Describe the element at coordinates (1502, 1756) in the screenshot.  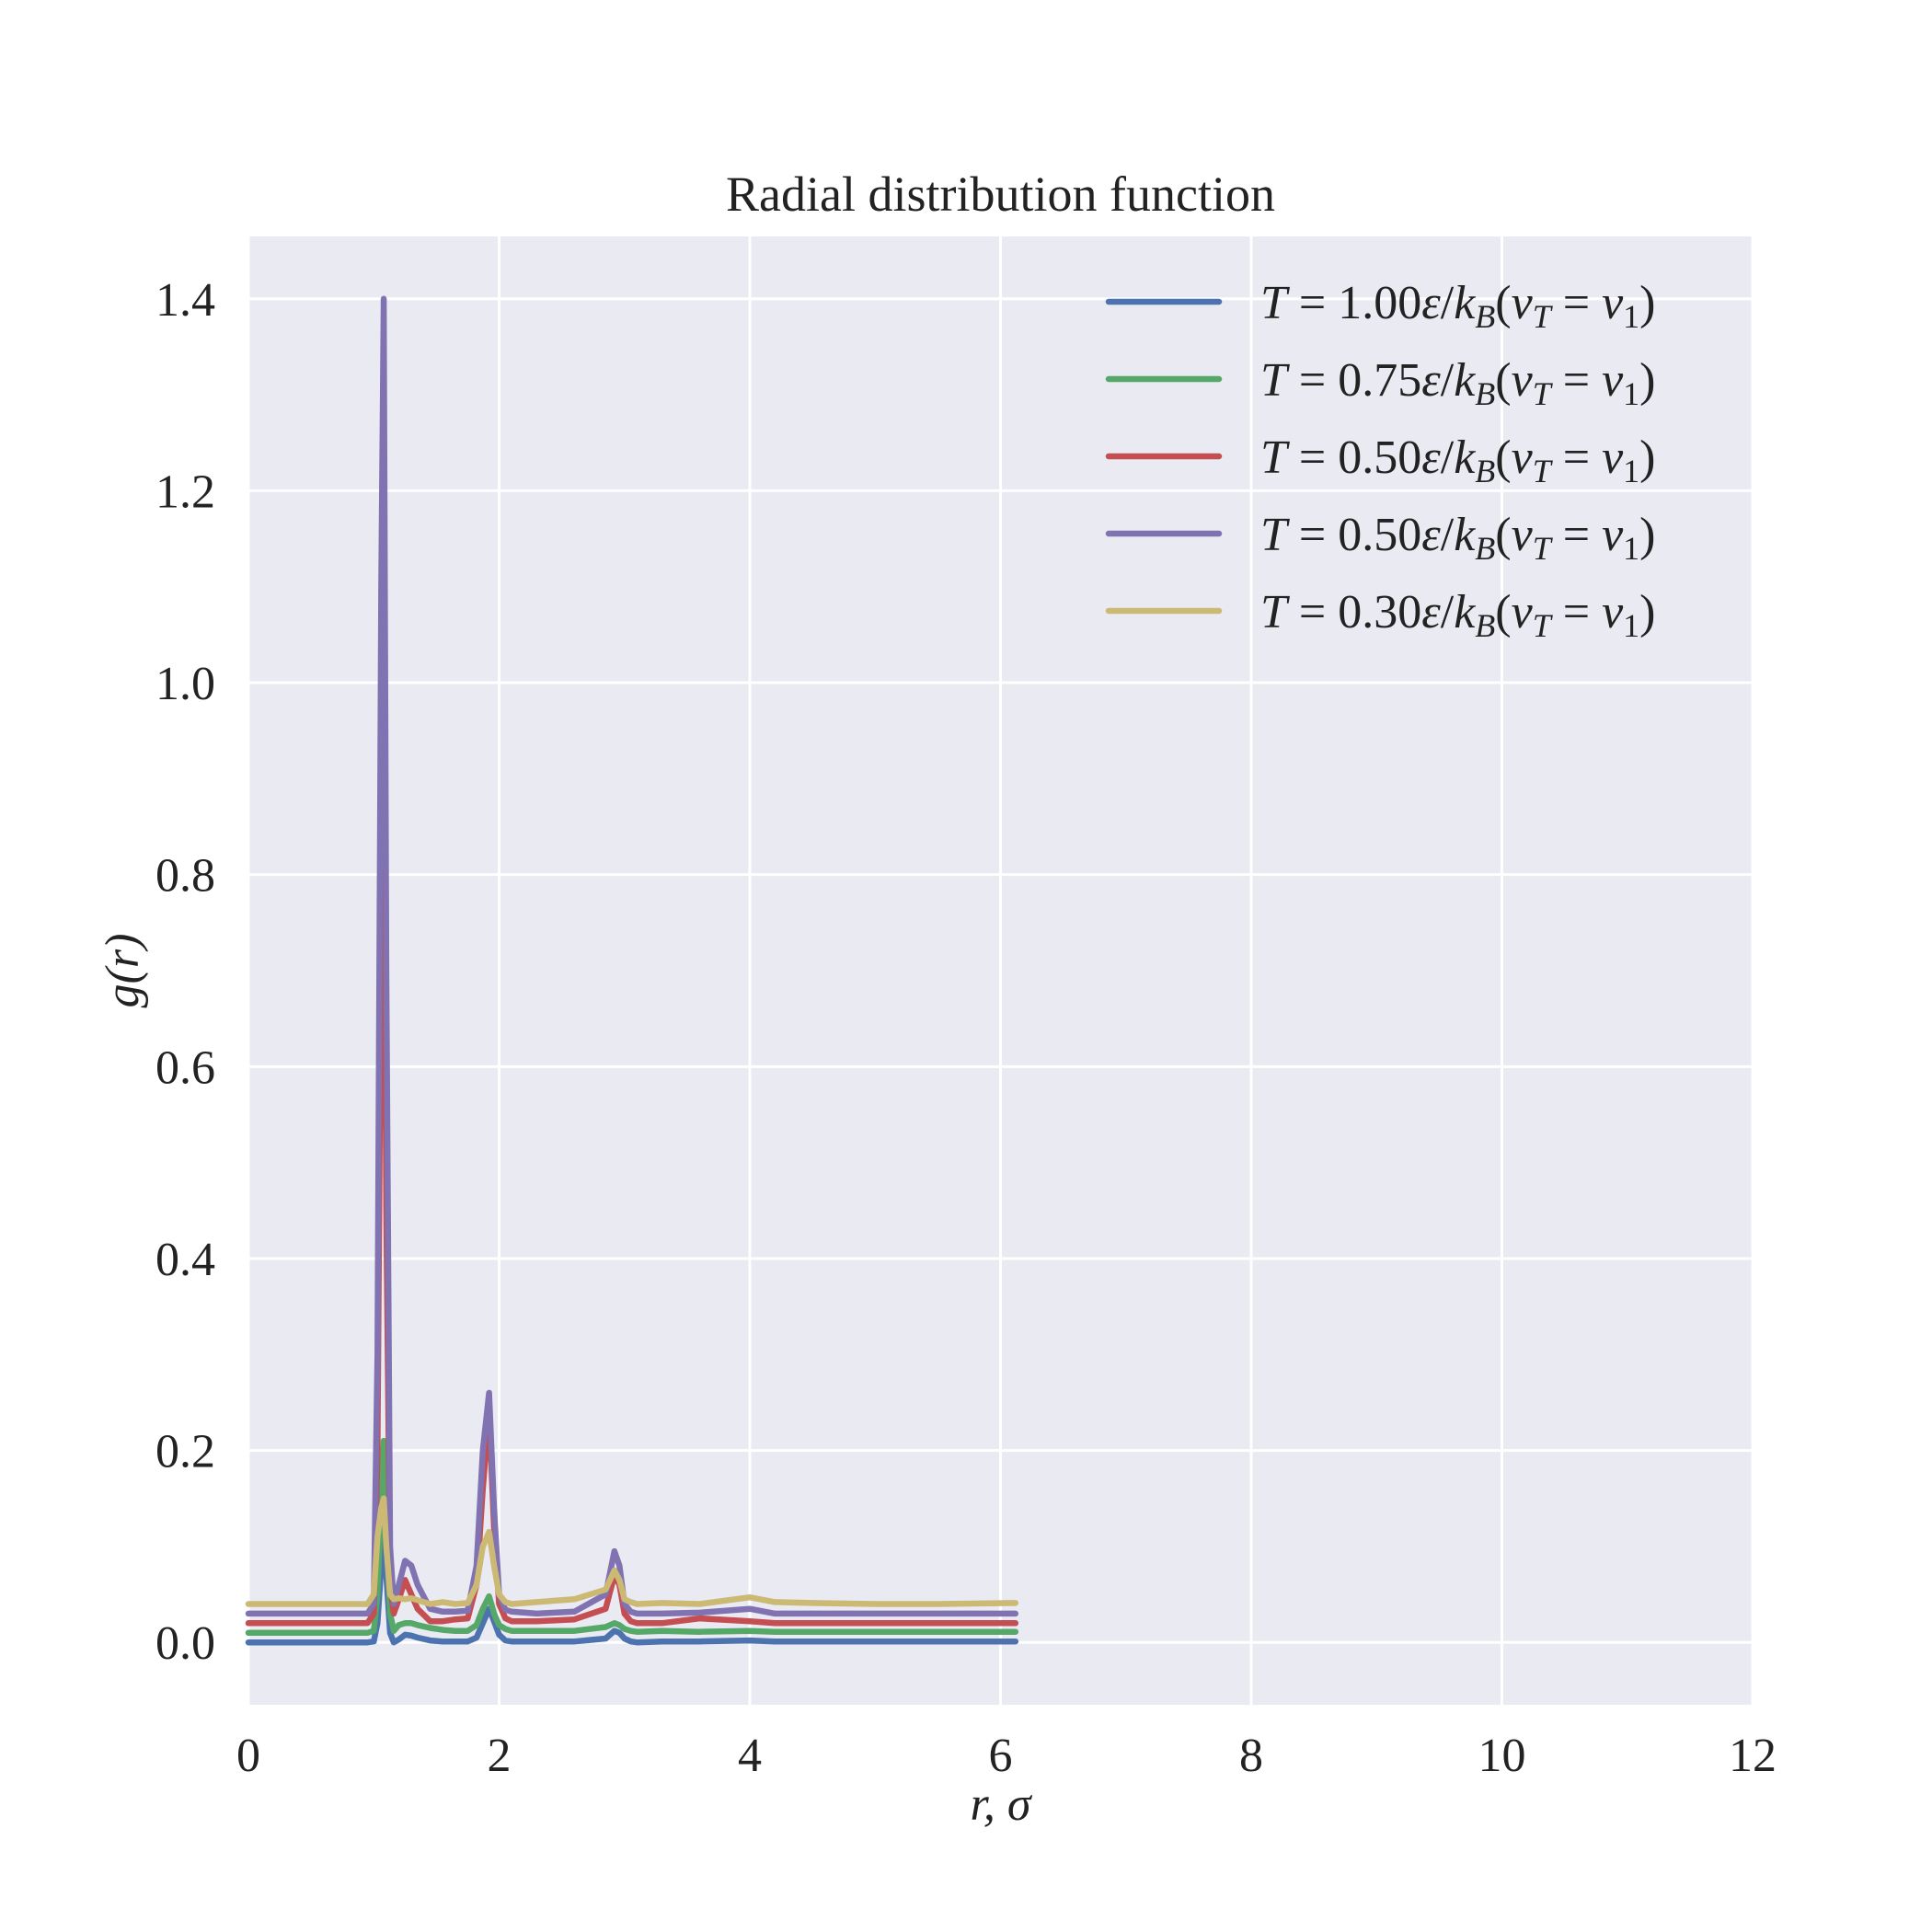
I see `x-tick-label: 10` at that location.